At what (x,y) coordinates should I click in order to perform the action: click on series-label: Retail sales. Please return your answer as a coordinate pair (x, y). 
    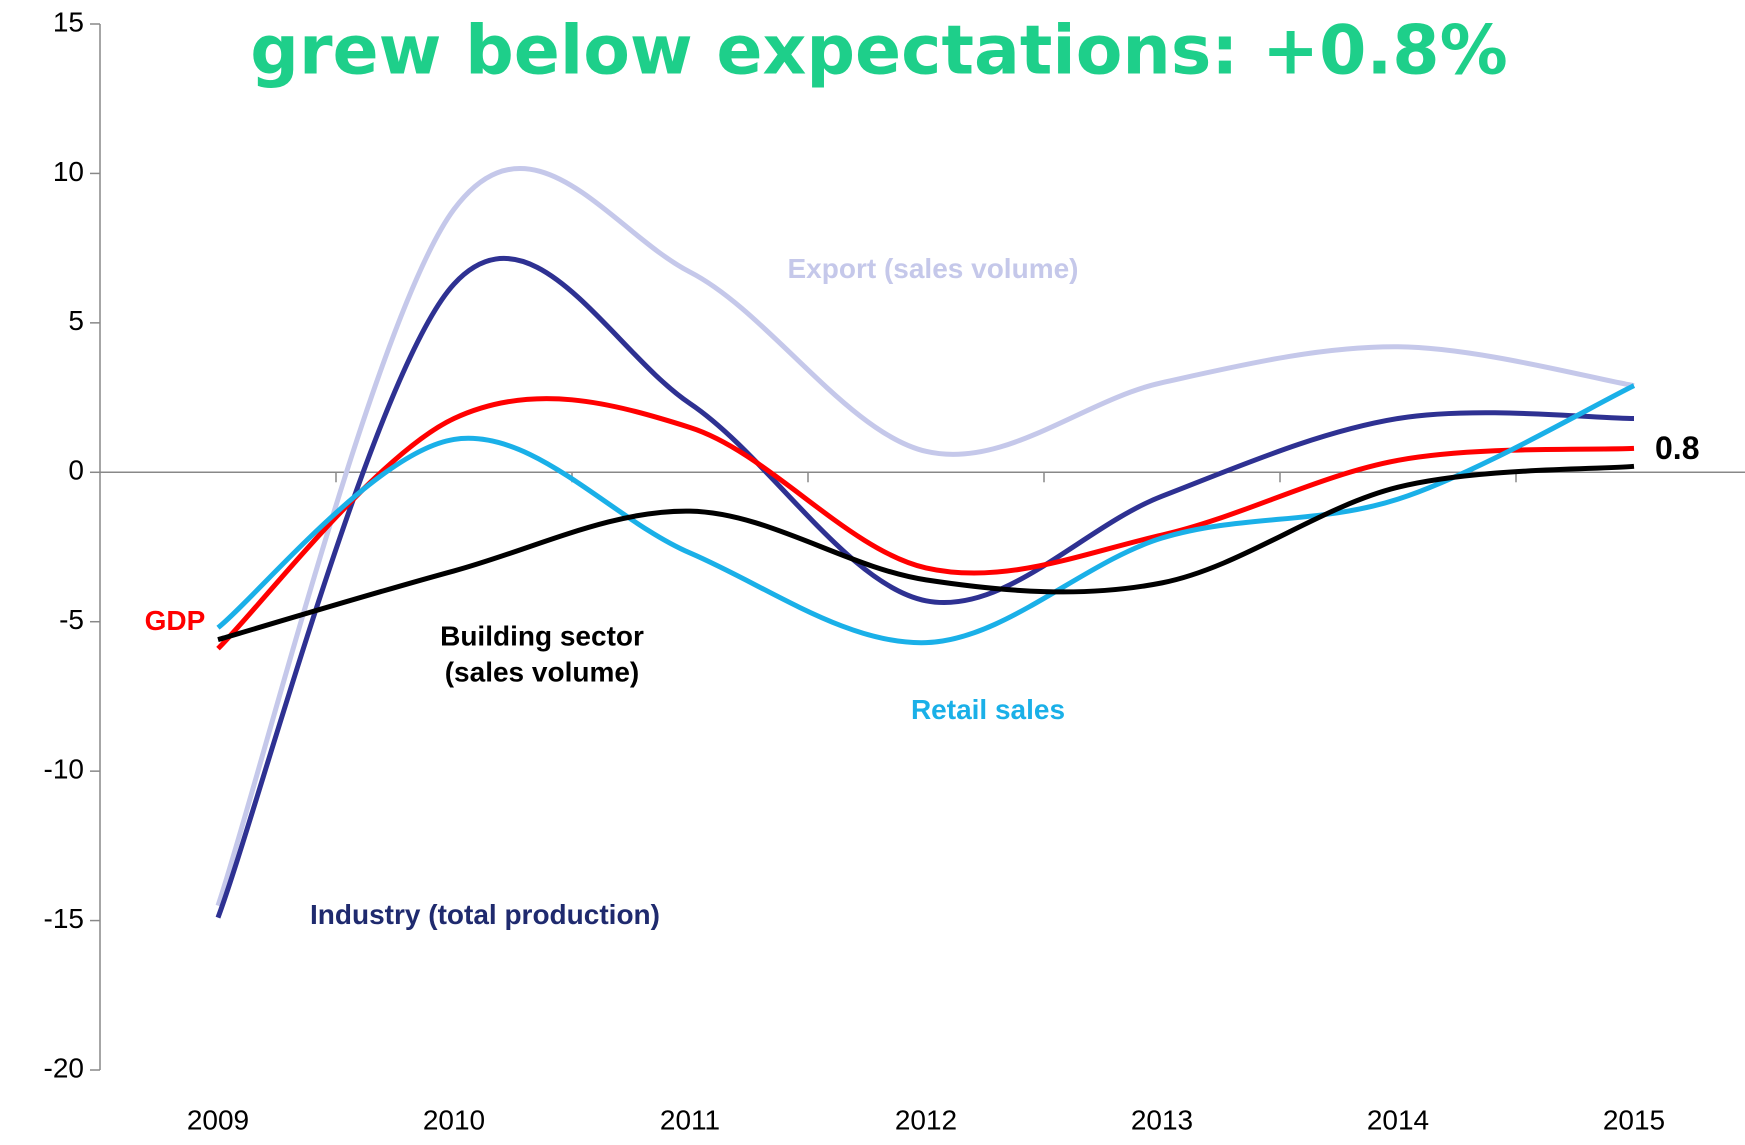
    Looking at the image, I should click on (988, 709).